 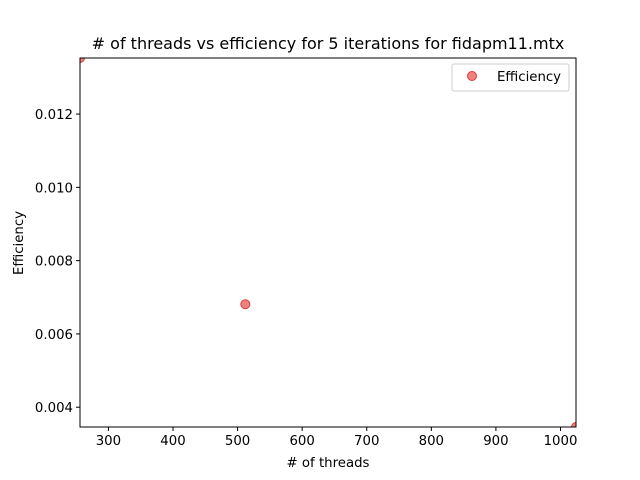 I want to click on y-tick-label: 0.010, so click(x=54, y=188).